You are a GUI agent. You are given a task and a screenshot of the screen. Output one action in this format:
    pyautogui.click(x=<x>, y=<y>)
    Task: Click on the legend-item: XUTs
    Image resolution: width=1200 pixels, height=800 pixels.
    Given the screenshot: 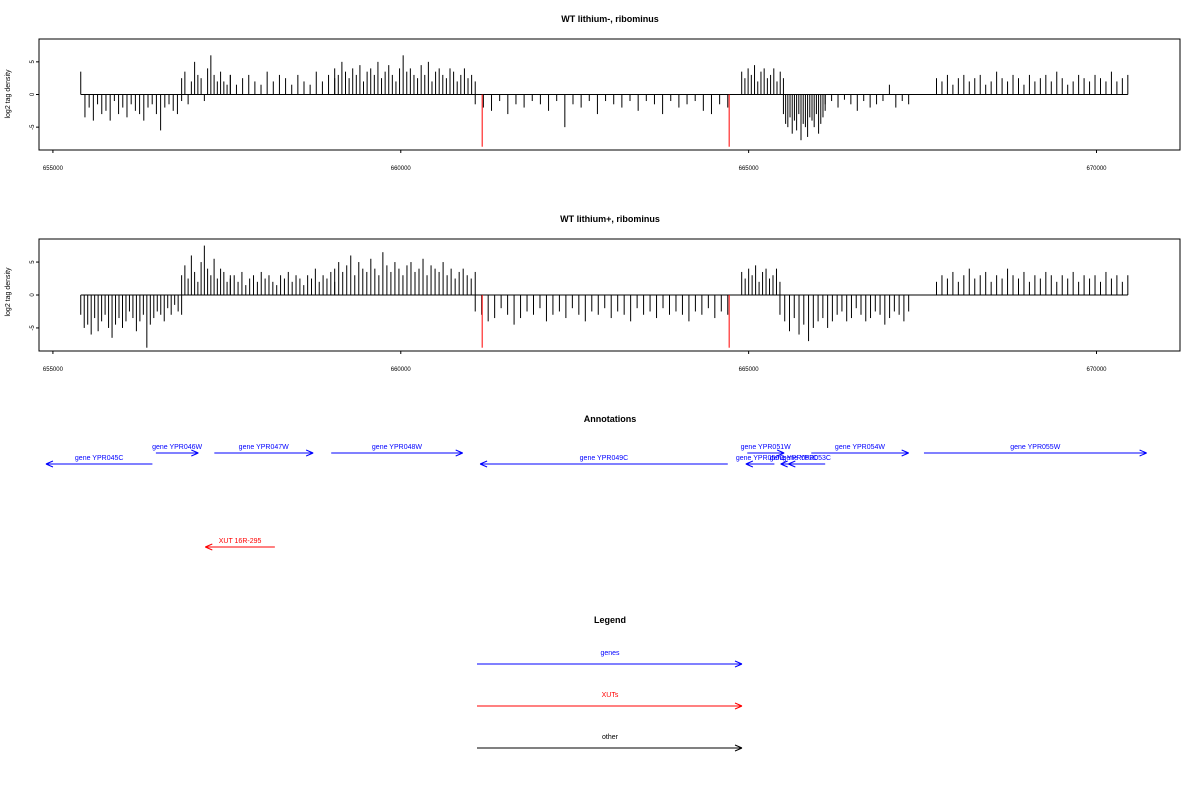 What is the action you would take?
    pyautogui.click(x=610, y=701)
    